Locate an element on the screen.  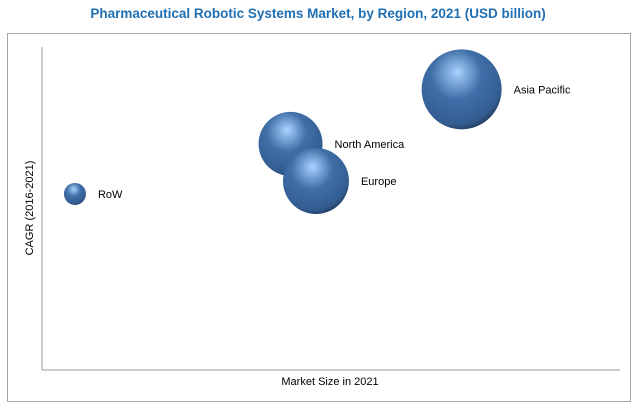
bubble-europe is located at coordinates (315, 181).